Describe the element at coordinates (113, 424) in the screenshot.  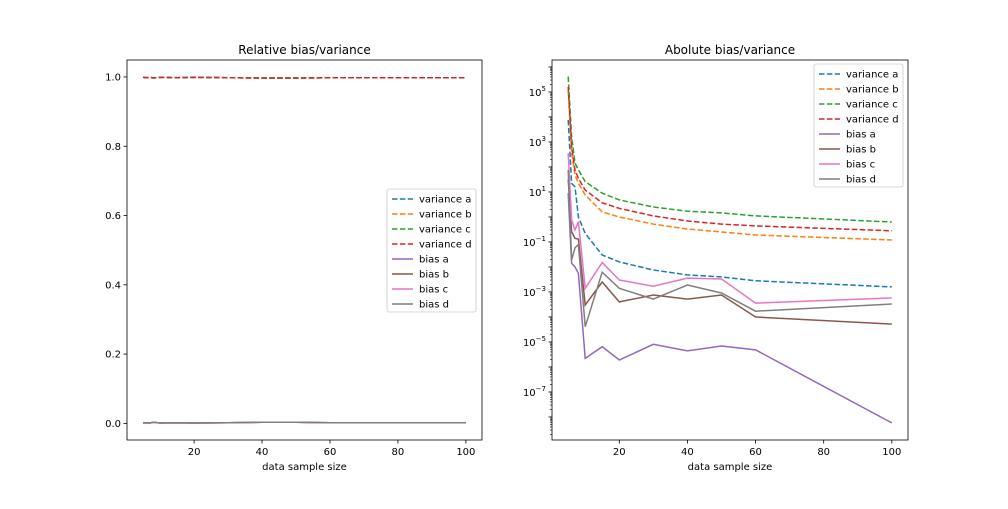
I see `y-tick-label: 0.0` at that location.